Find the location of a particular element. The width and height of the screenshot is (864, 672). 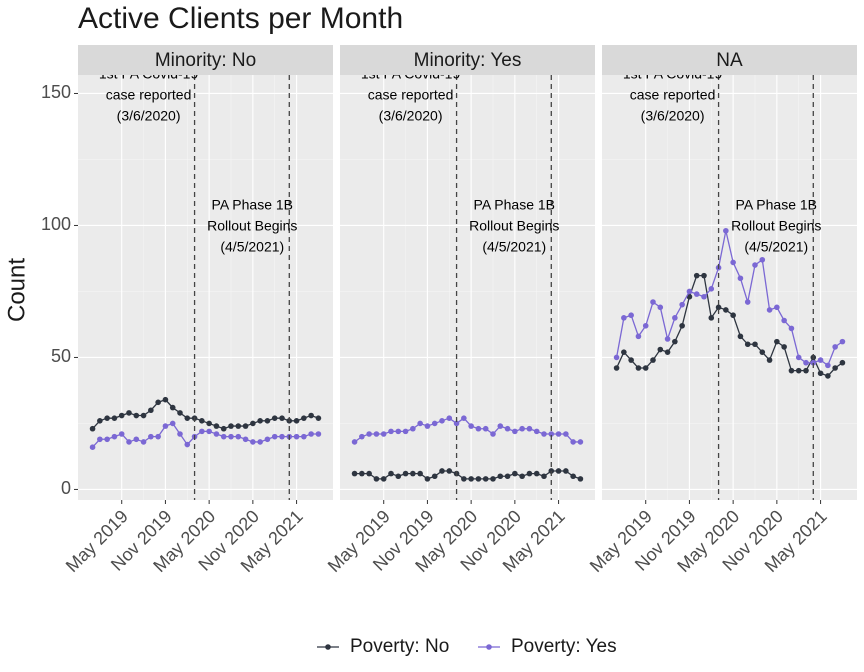

y-tick-label: 100 is located at coordinates (56, 224).